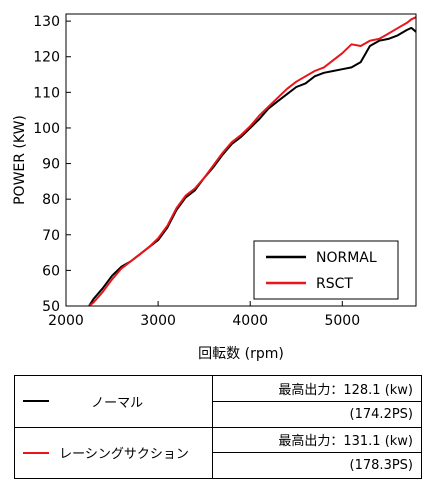 The image size is (430, 494). I want to click on legend: NORMAL RSCT, so click(326, 270).